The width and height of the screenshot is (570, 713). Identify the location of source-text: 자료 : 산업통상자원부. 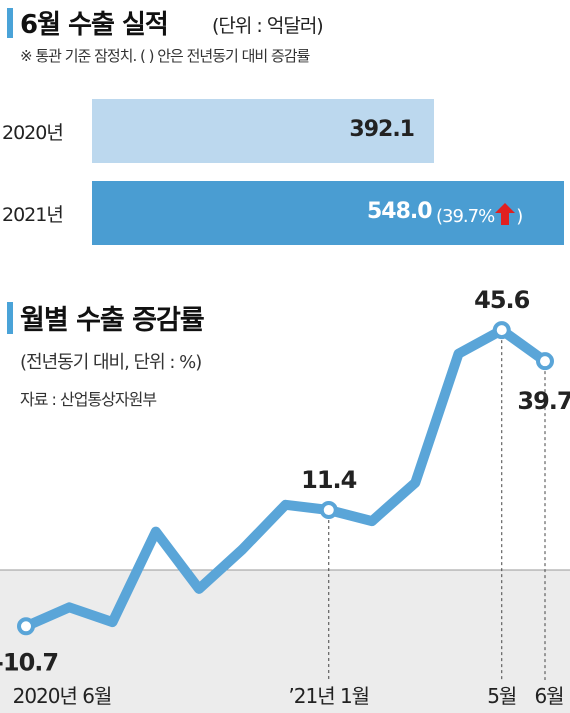
(88, 399).